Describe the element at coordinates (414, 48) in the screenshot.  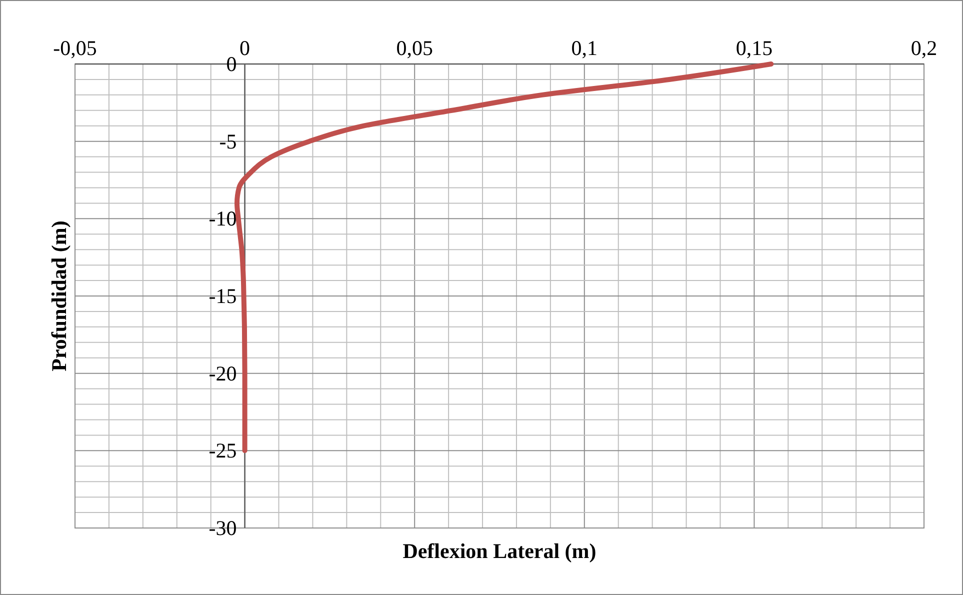
I see `x-tick-label: 0,05` at that location.